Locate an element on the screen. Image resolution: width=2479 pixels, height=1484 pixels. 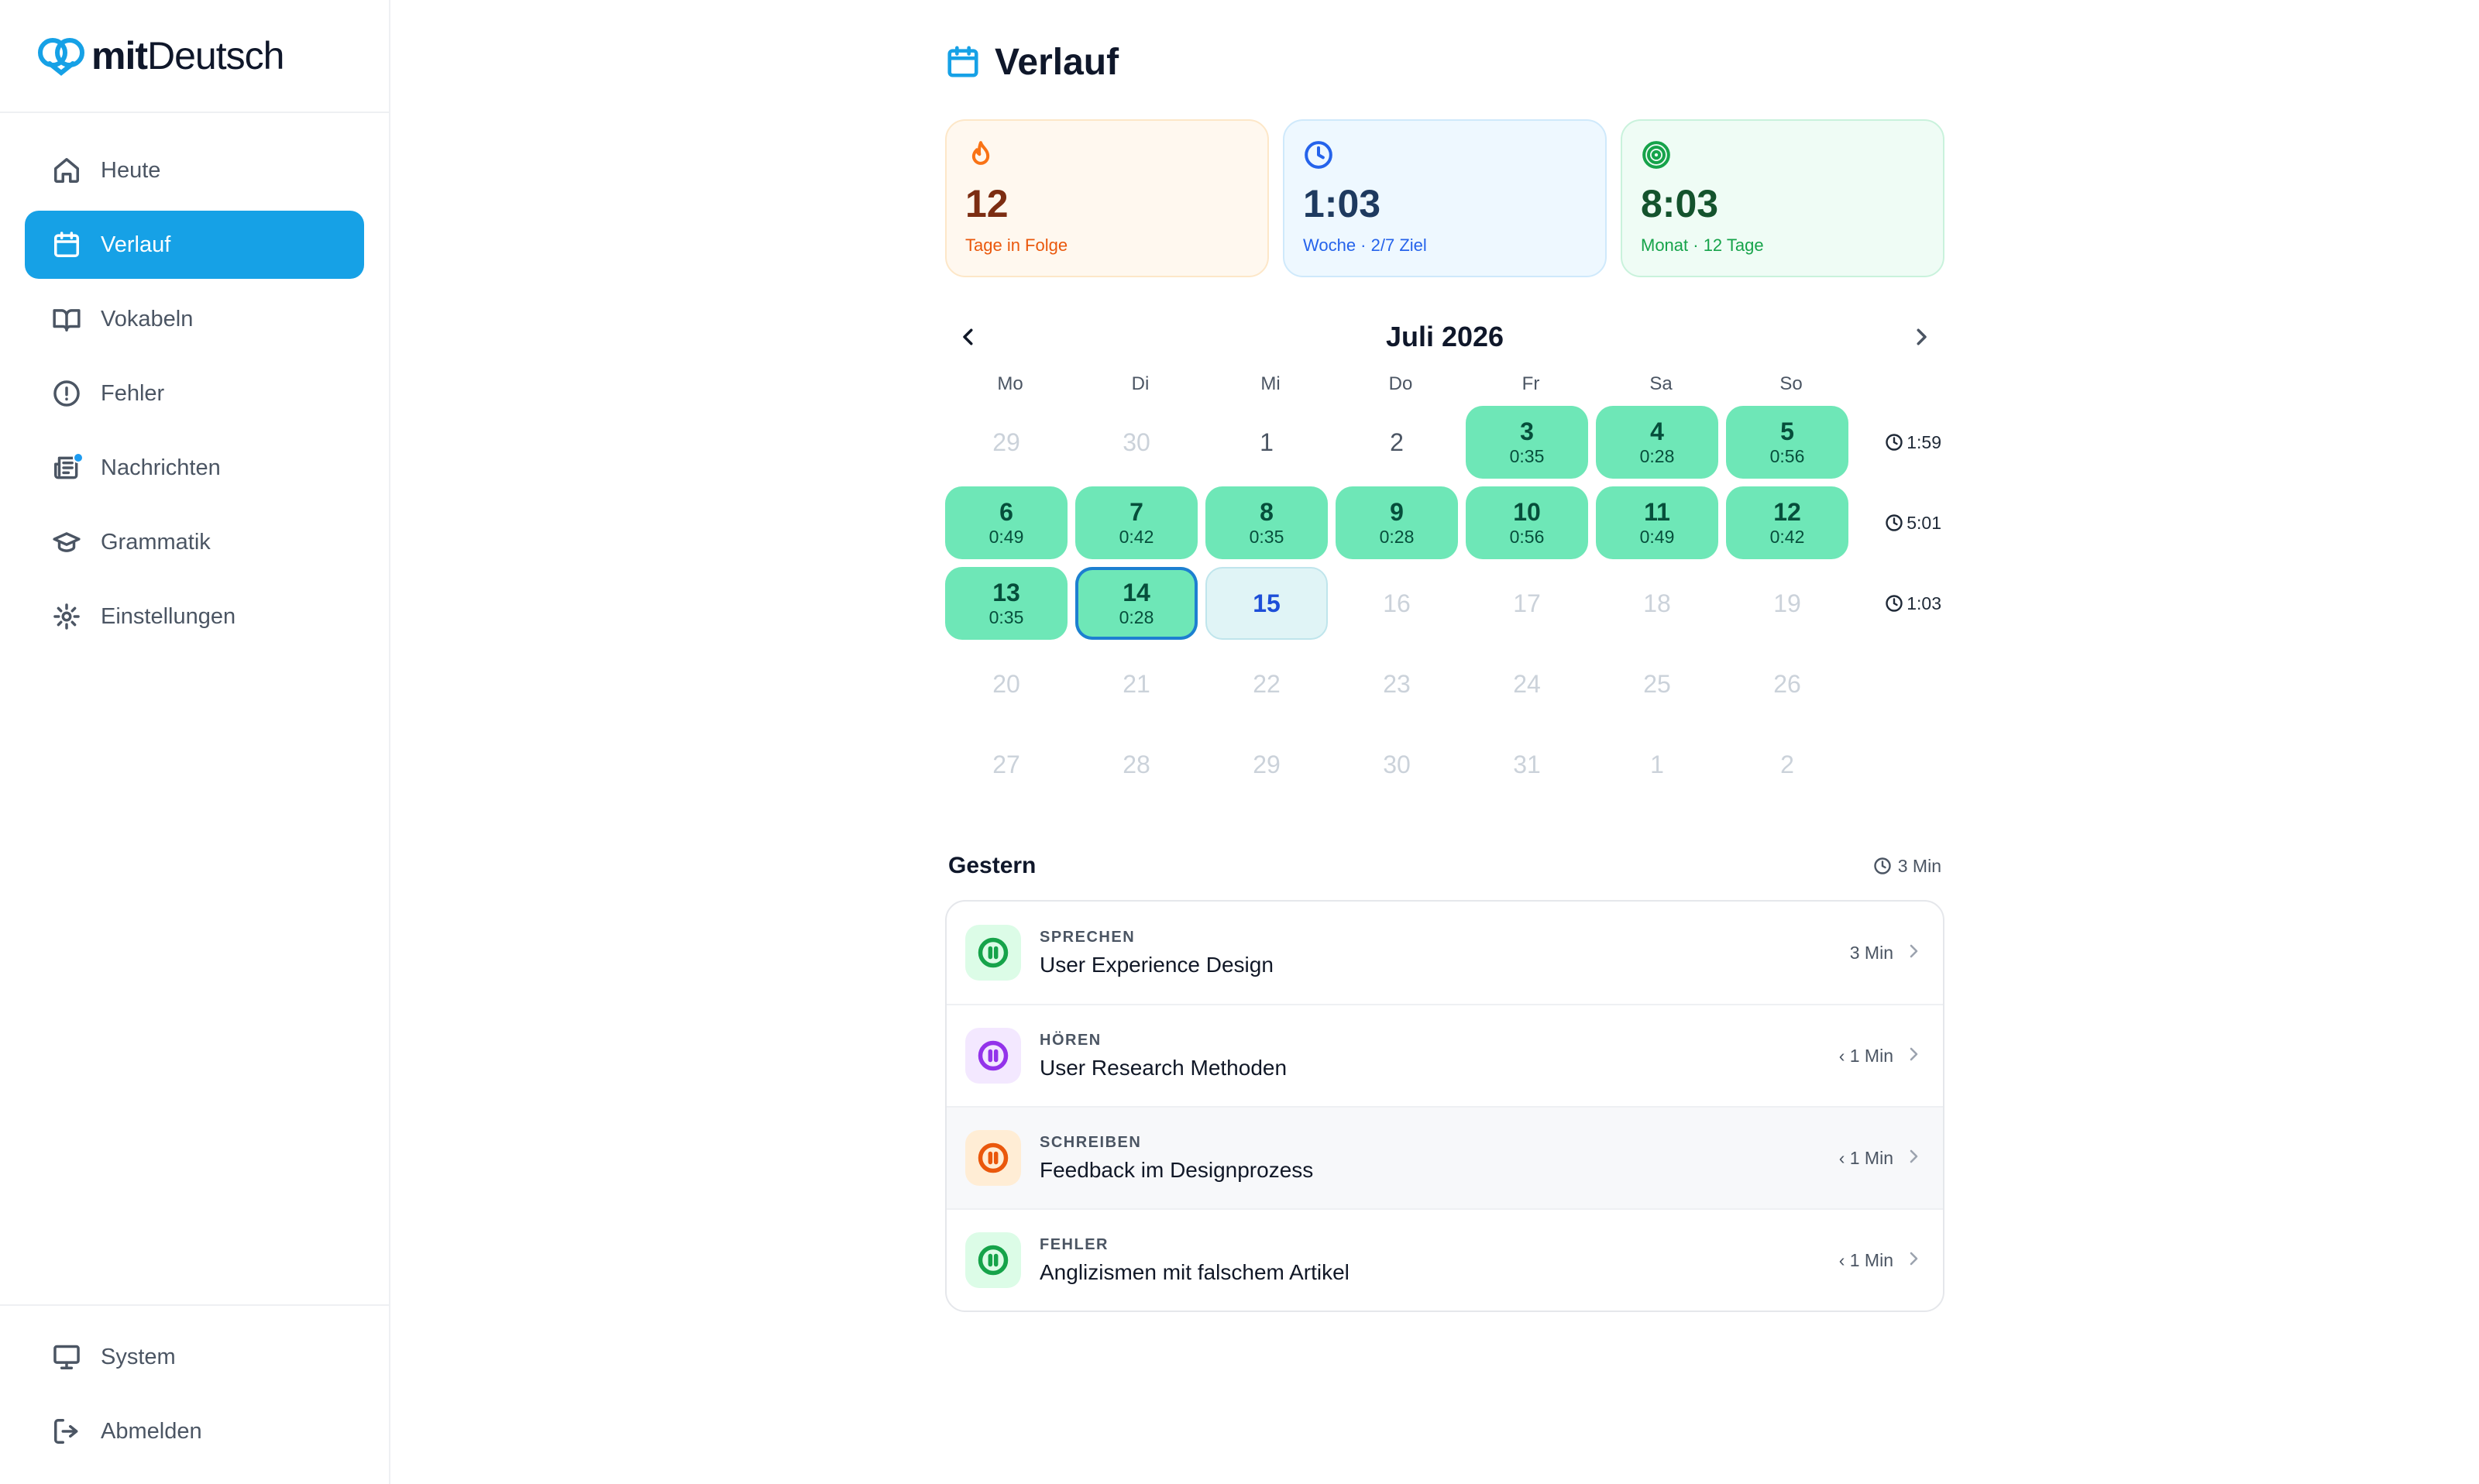
month-label: Monat · 12 Tage is located at coordinates (1702, 245).